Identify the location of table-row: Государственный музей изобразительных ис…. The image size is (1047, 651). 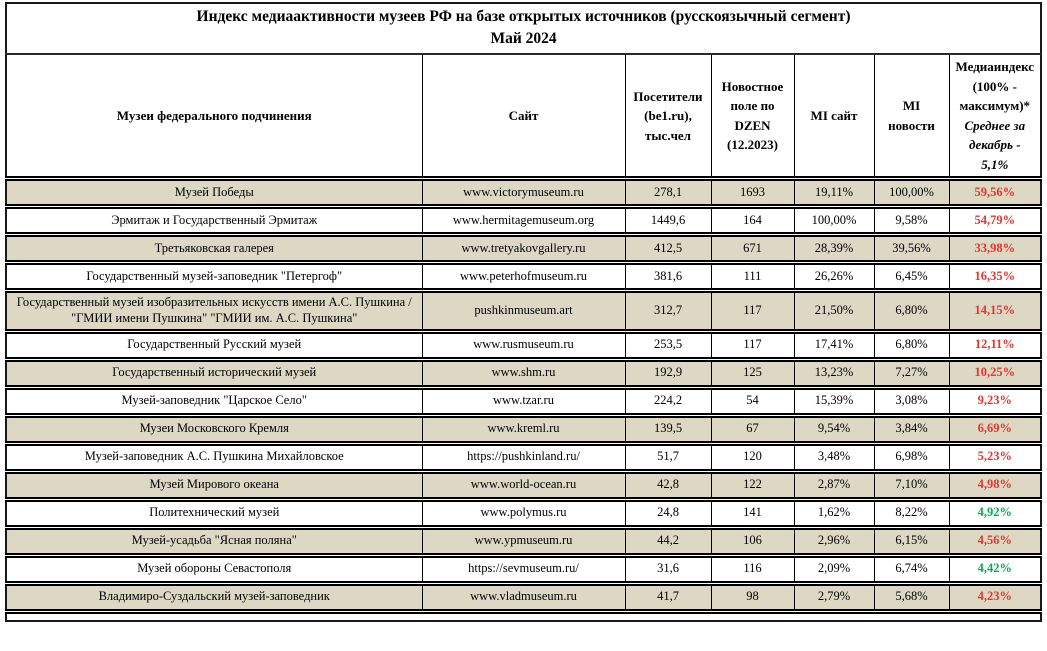
(523, 312).